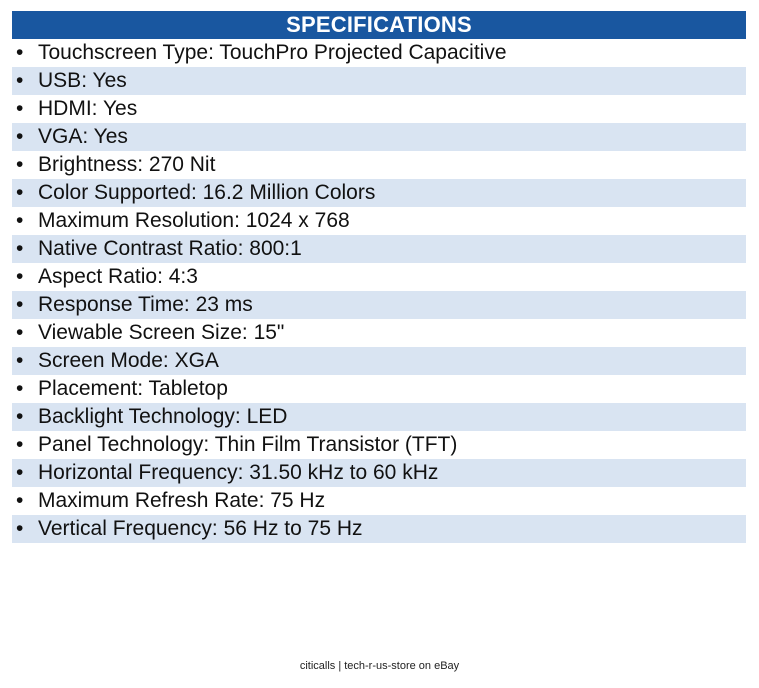  Describe the element at coordinates (293, 528) in the screenshot. I see `spec-value: 56 Hz to 75 Hz` at that location.